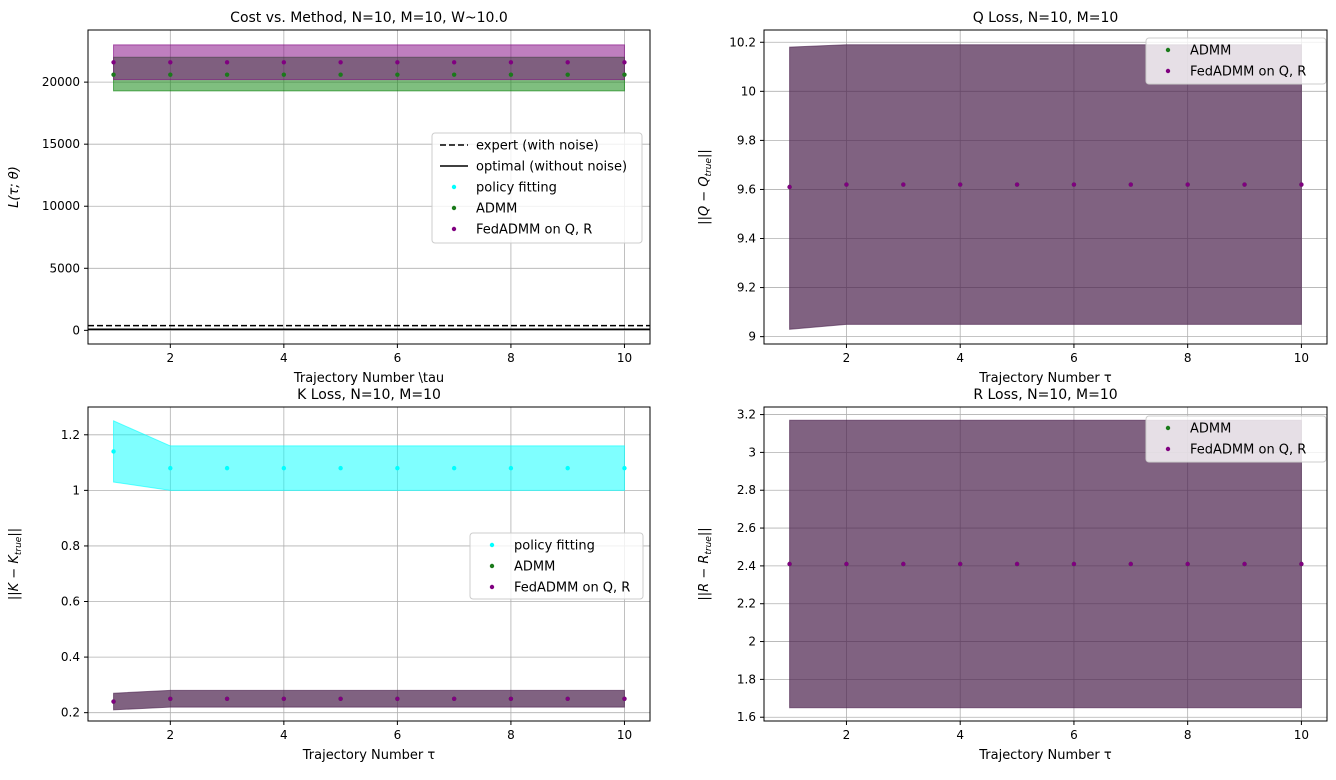 This screenshot has width=1336, height=780. What do you see at coordinates (61, 82) in the screenshot?
I see `y-tick-label: 20000` at bounding box center [61, 82].